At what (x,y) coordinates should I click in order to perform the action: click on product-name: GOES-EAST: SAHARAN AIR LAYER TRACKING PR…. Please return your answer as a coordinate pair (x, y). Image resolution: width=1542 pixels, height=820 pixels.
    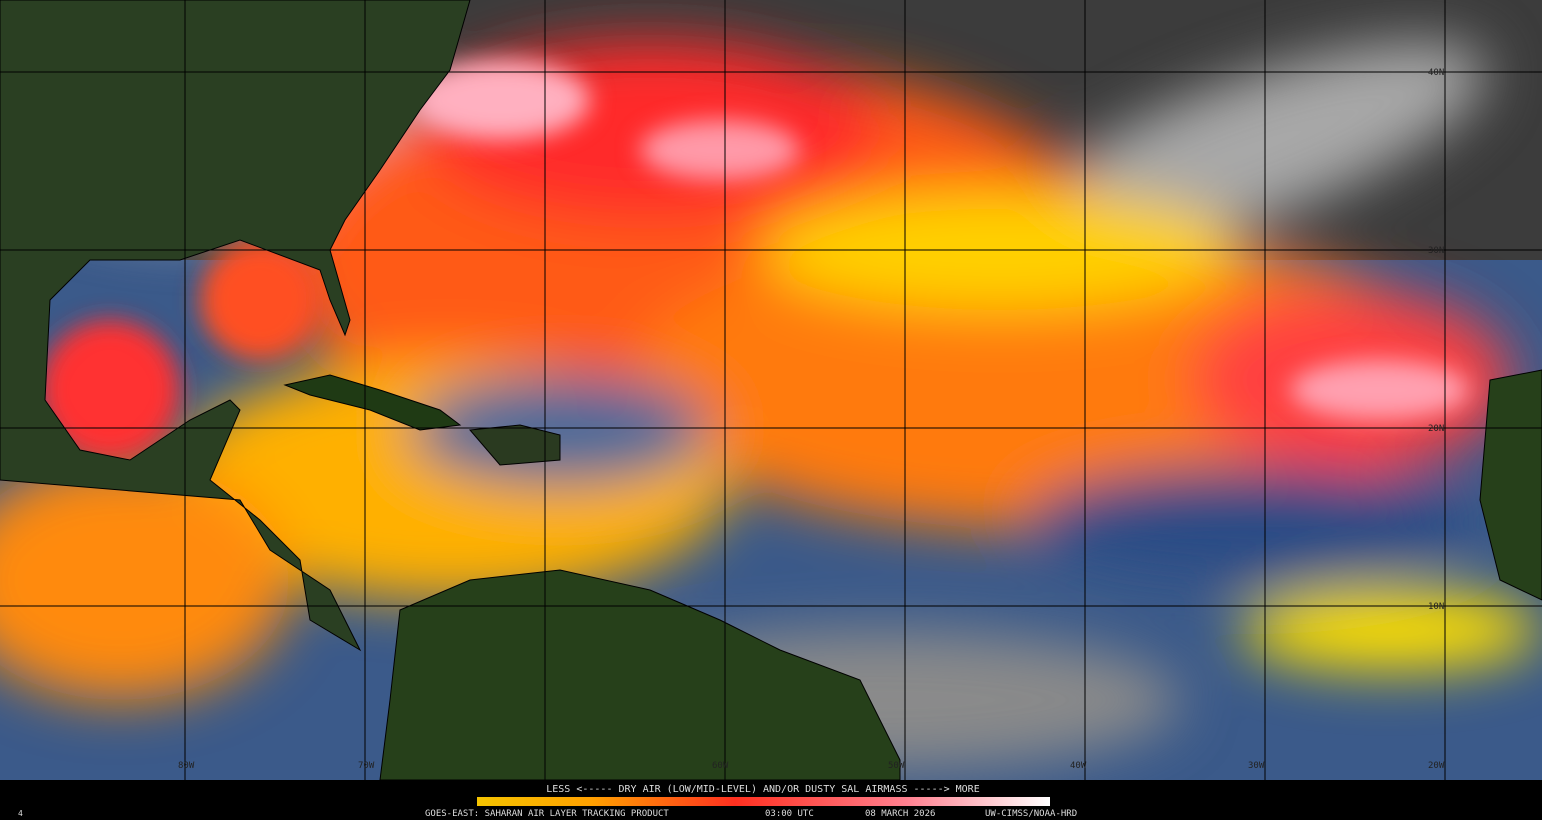
    Looking at the image, I should click on (547, 814).